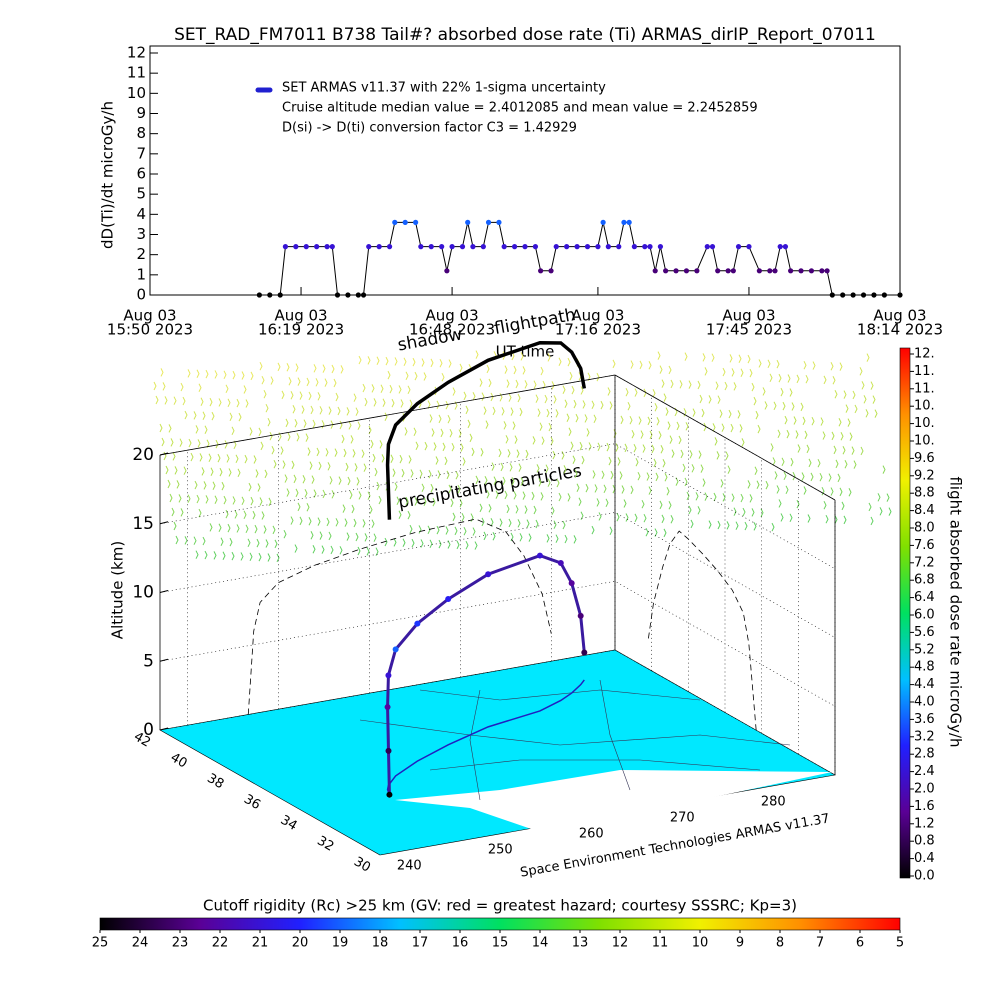 This screenshot has height=1000, width=1000. What do you see at coordinates (749, 330) in the screenshot?
I see `x-tick-label: 17:45 2023` at bounding box center [749, 330].